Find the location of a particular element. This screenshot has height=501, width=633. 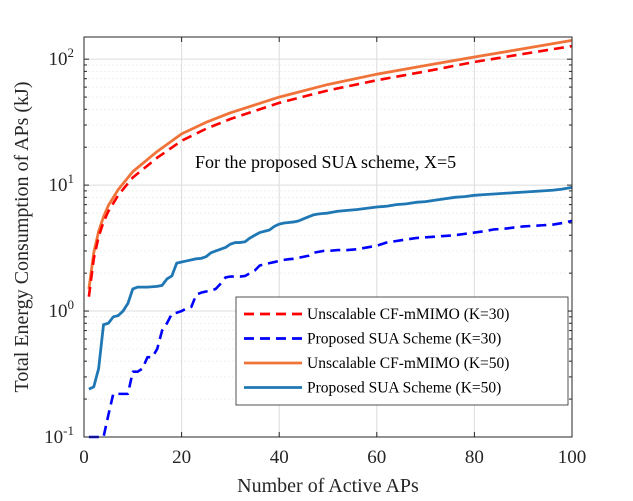

legend-label-3: Unscalable CF-mMIMO (K=50) is located at coordinates (408, 363).